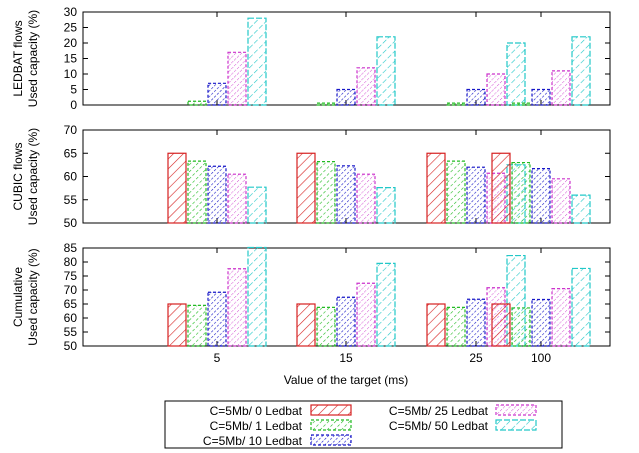 The width and height of the screenshot is (639, 453). I want to click on y-axis-label: CUBIC flows, so click(18, 176).